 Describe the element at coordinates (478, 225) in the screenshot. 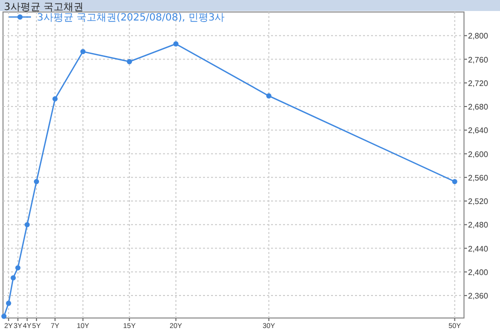

I see `y-tick-label: 2,480` at that location.